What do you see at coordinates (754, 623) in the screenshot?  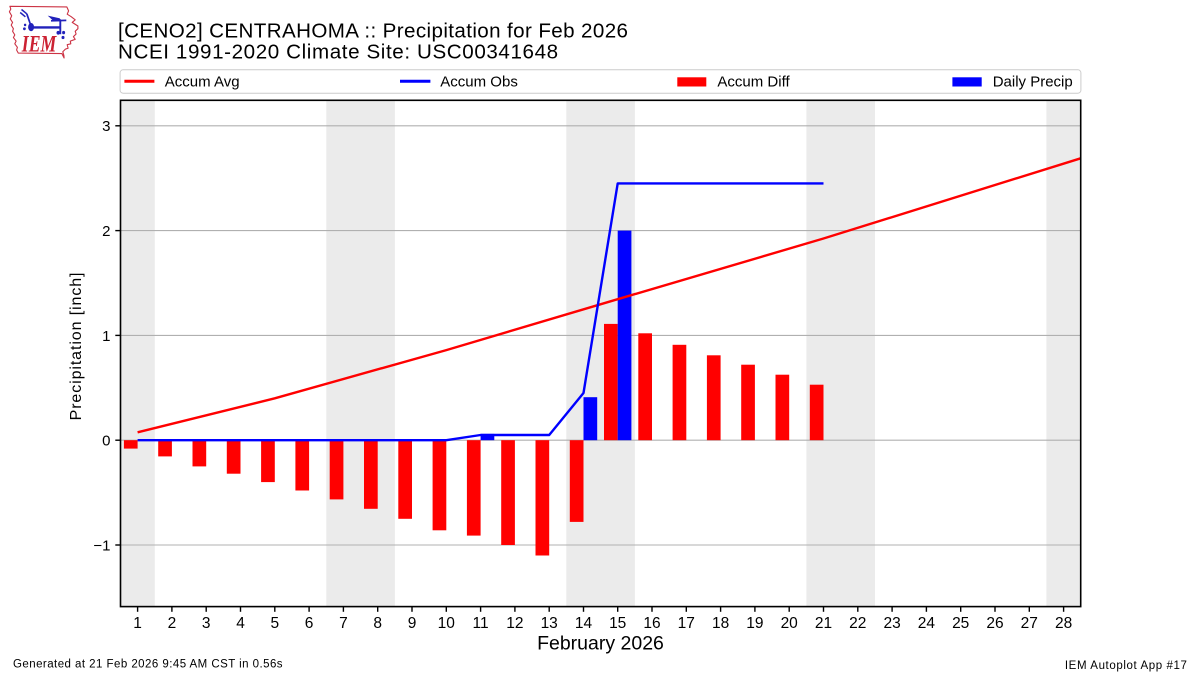 I see `svg-text: 19` at bounding box center [754, 623].